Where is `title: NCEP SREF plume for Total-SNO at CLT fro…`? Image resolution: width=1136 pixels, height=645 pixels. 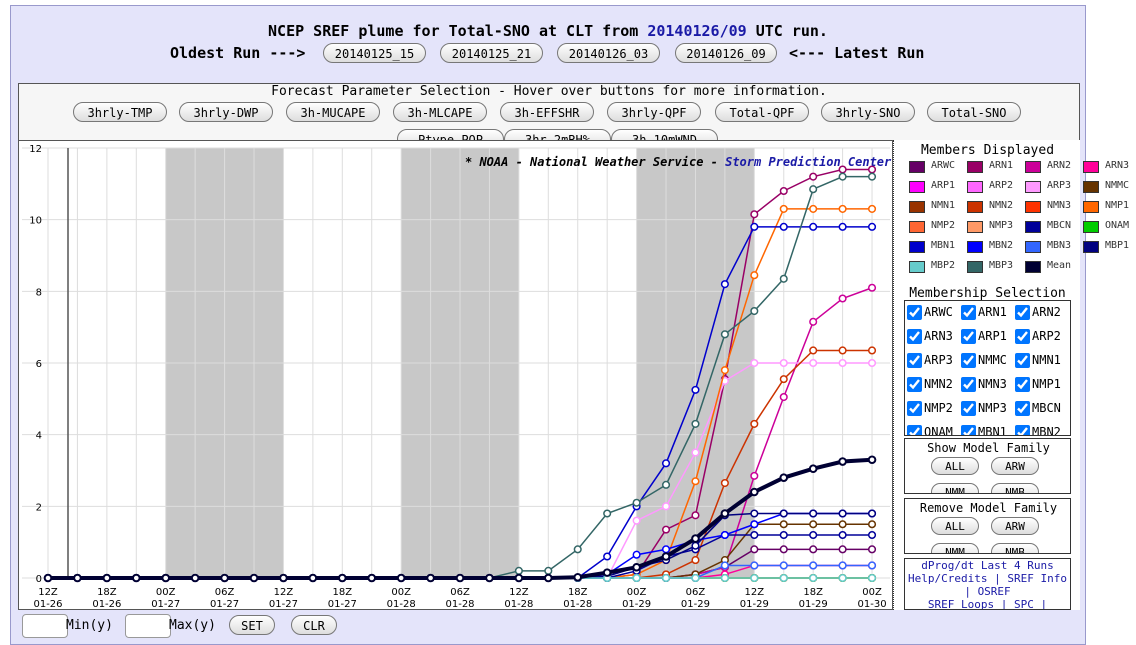 title: NCEP SREF plume for Total-SNO at CLT fro… is located at coordinates (548, 31).